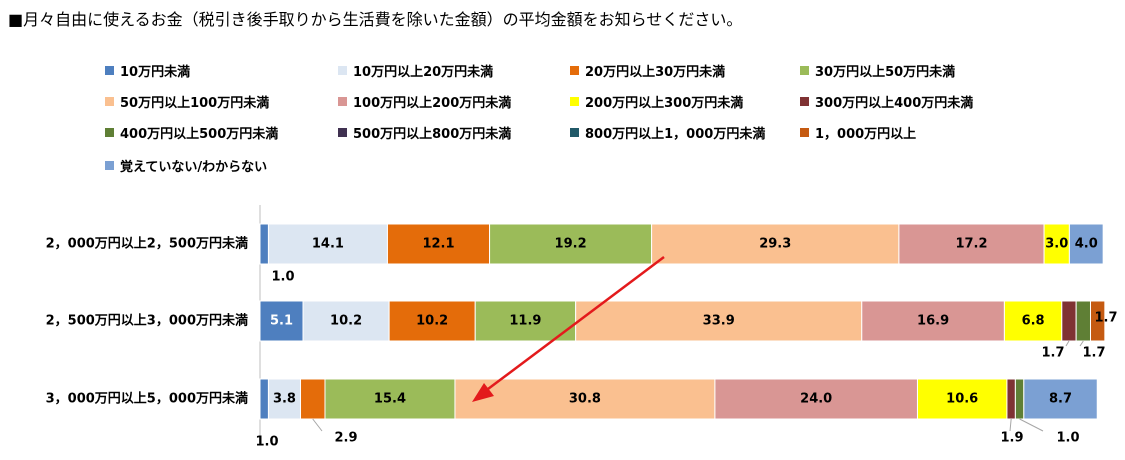 This screenshot has width=1125, height=460. I want to click on legend-item: 50万円以上100万円未満, so click(187, 104).